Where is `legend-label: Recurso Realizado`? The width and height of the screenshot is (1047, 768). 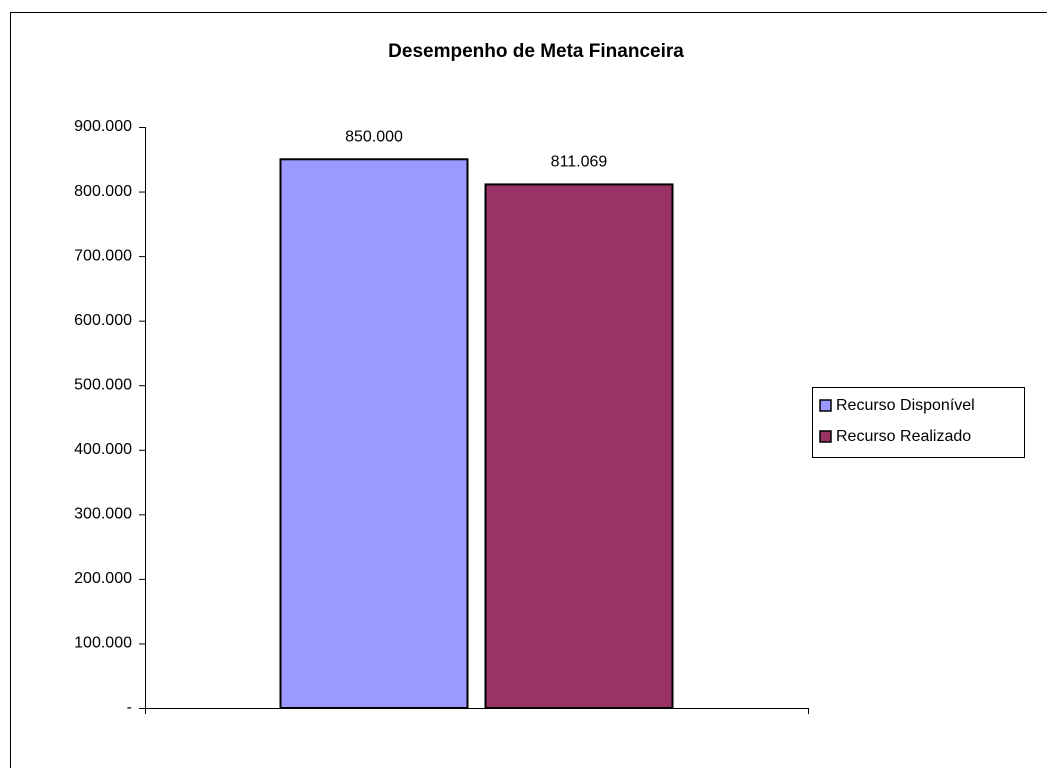 legend-label: Recurso Realizado is located at coordinates (903, 436).